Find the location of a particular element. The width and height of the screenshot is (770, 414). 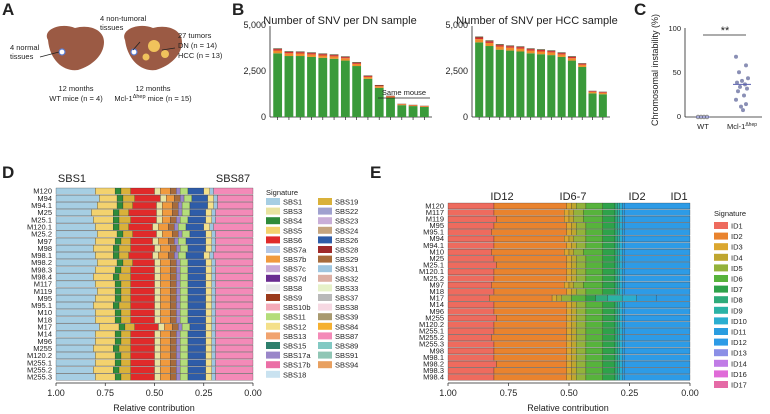

id-xtick-label: 0.50 is located at coordinates (569, 393).